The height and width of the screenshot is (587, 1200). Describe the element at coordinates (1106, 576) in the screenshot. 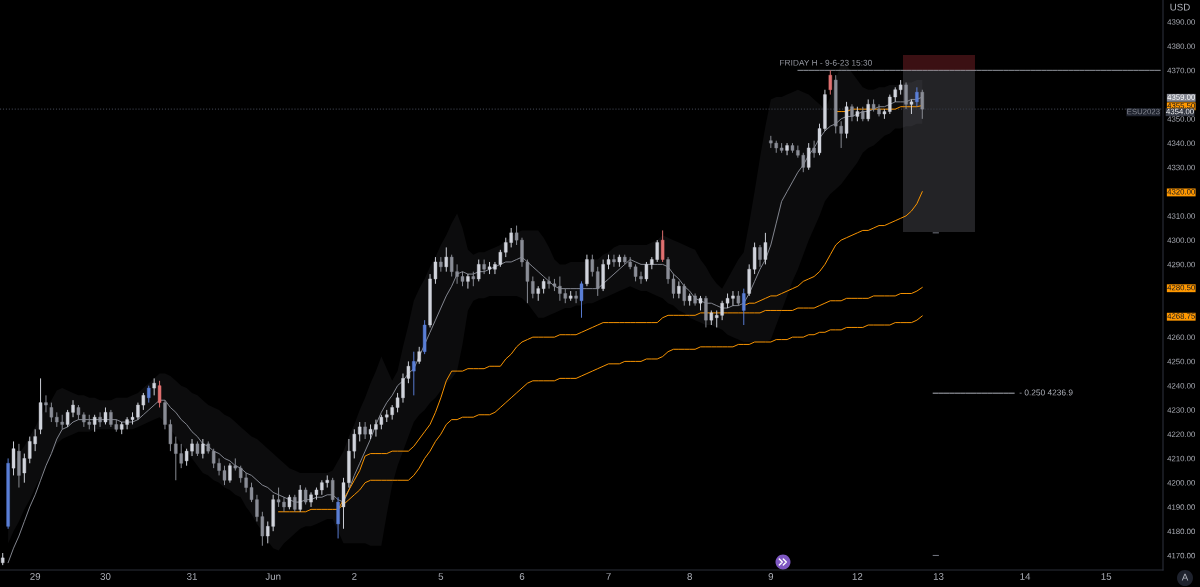

I see `x-tick-label: 15` at that location.